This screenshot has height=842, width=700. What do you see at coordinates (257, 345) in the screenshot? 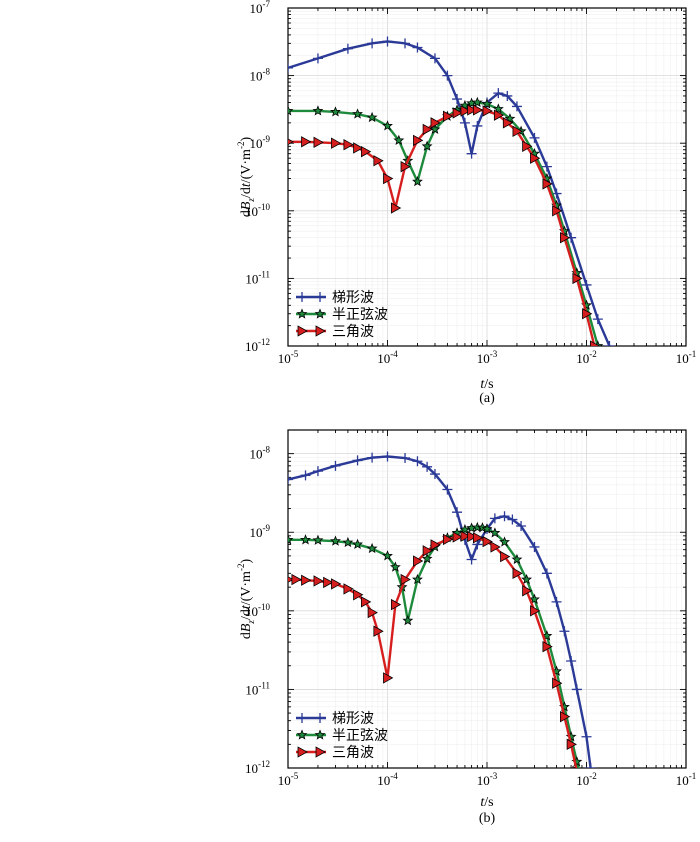
I see `y-tick-label: 10⁻¹²` at bounding box center [257, 345].